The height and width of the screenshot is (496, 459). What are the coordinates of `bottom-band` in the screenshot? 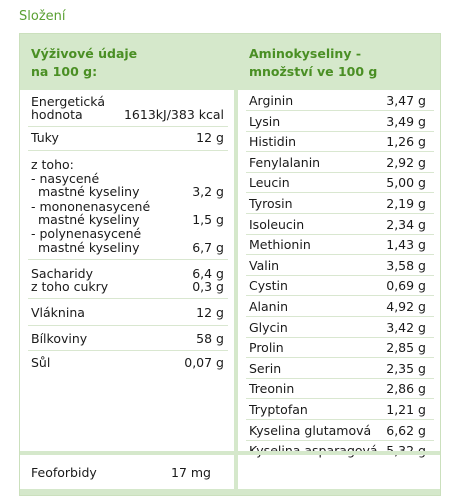 It's located at (230, 492).